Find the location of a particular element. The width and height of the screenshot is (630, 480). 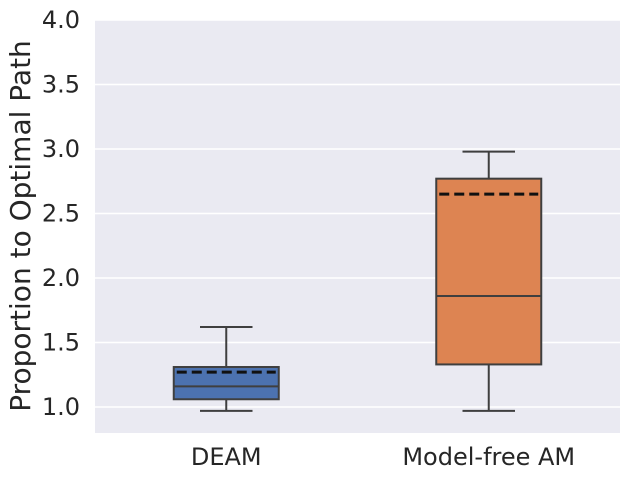

y-tick-label: 2.5 is located at coordinates (61, 214).